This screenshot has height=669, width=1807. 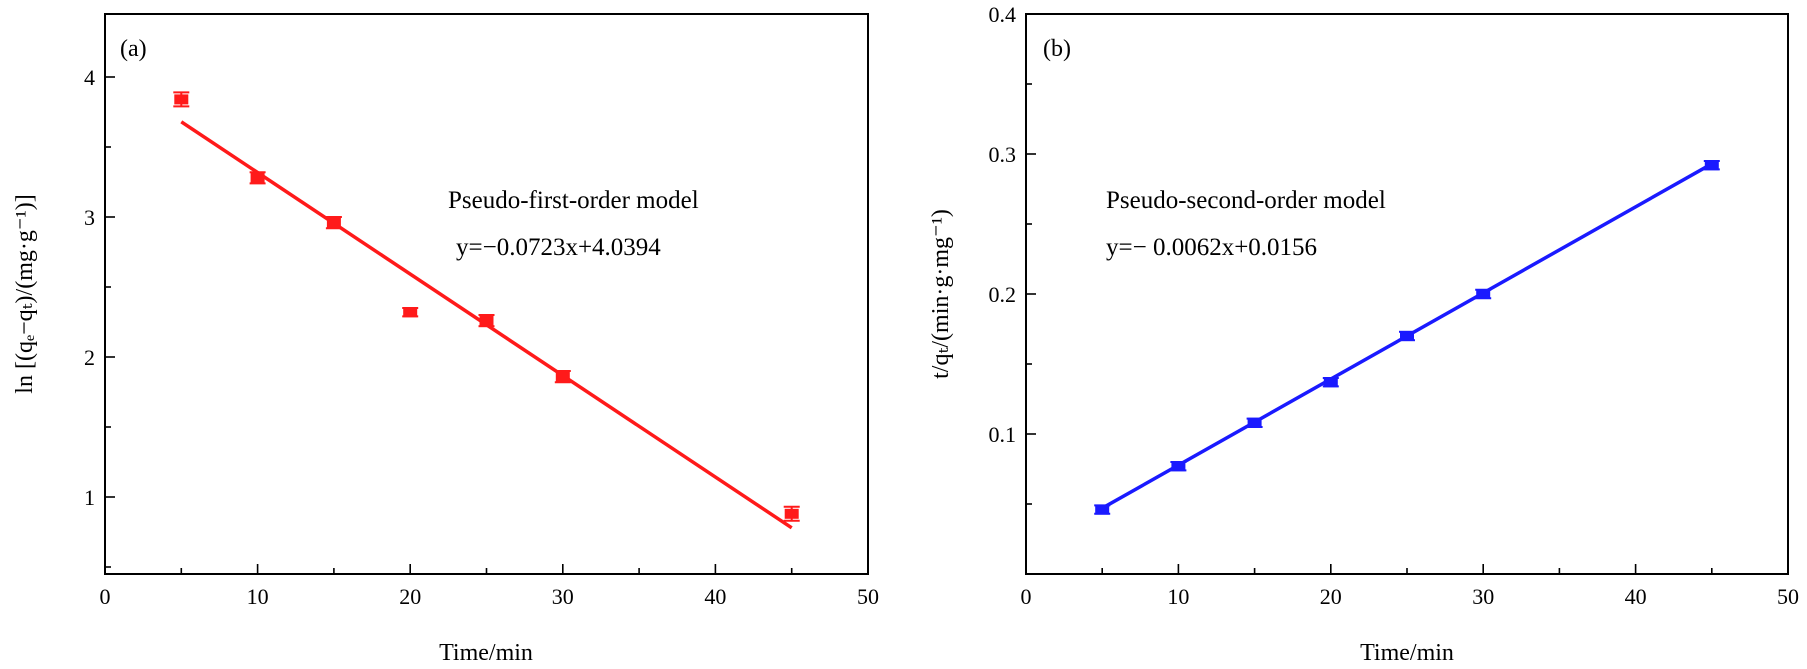 What do you see at coordinates (941, 294) in the screenshot?
I see `y-axis-title-b: t/qₜ/(min·g·mg⁻¹)` at bounding box center [941, 294].